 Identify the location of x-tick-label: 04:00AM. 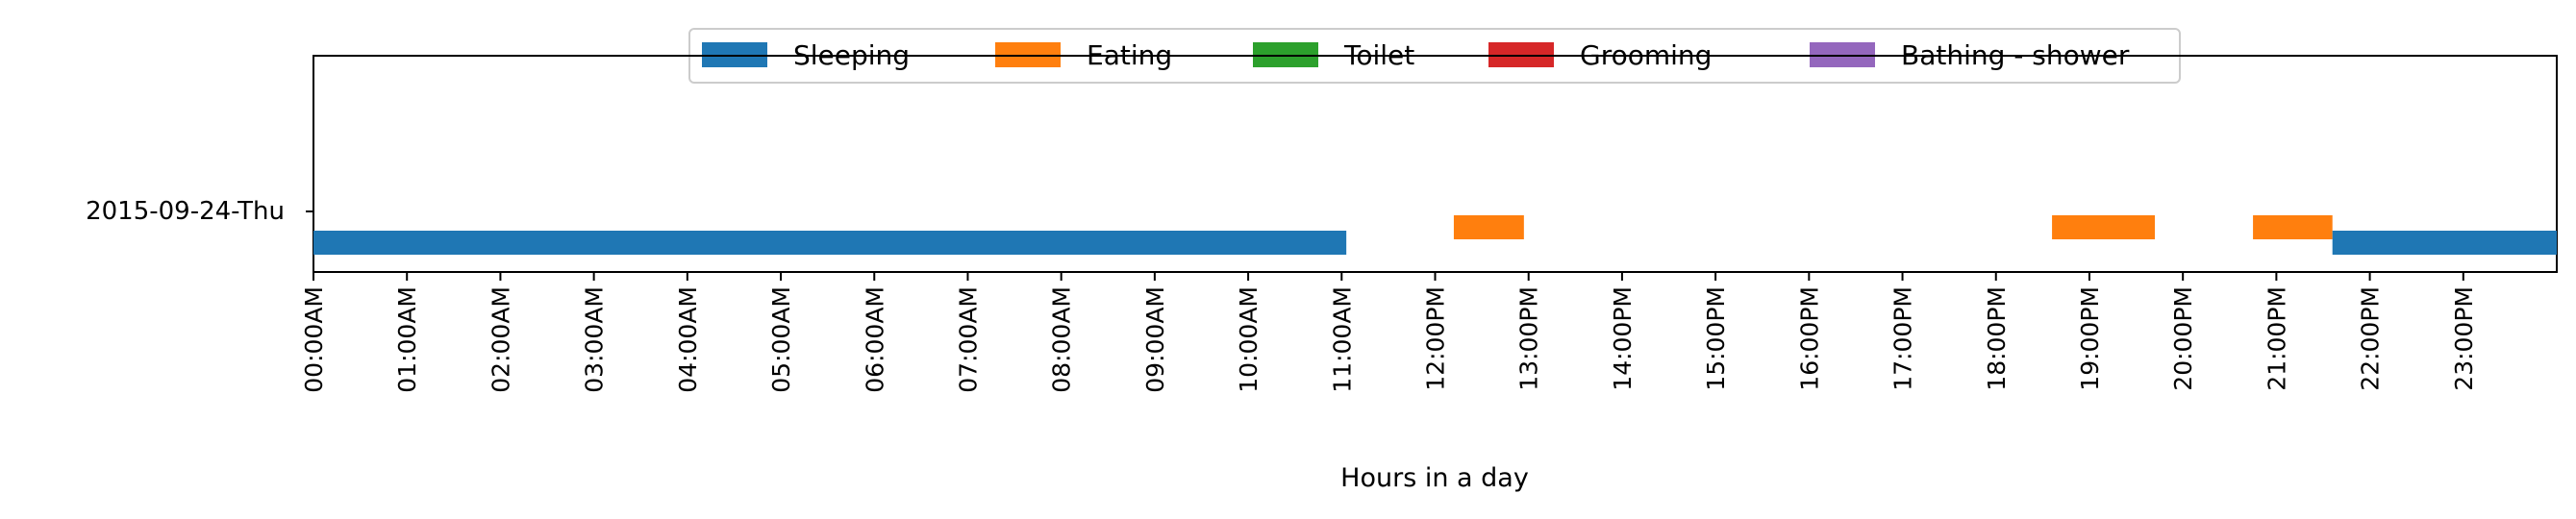
(688, 339).